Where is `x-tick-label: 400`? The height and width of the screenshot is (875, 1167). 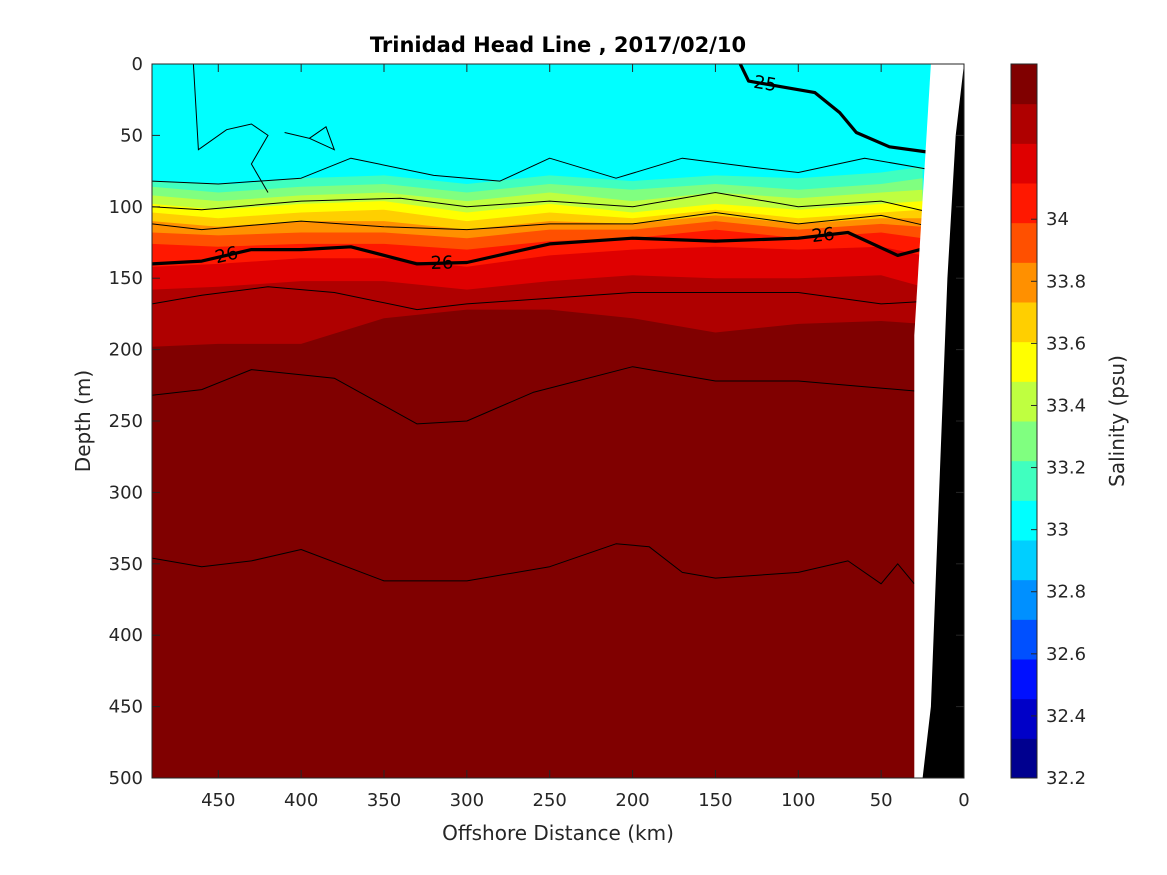
x-tick-label: 400 is located at coordinates (301, 800).